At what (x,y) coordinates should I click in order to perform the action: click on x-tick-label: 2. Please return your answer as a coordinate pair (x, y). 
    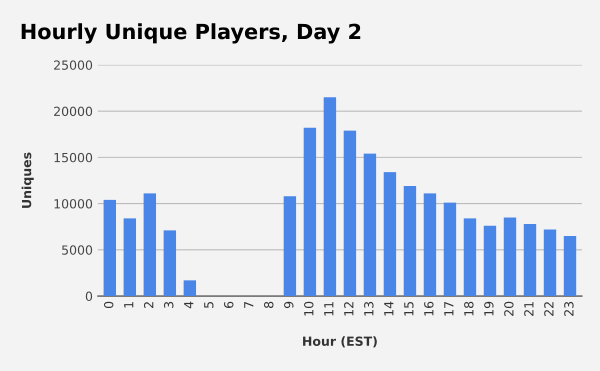
    Looking at the image, I should click on (149, 305).